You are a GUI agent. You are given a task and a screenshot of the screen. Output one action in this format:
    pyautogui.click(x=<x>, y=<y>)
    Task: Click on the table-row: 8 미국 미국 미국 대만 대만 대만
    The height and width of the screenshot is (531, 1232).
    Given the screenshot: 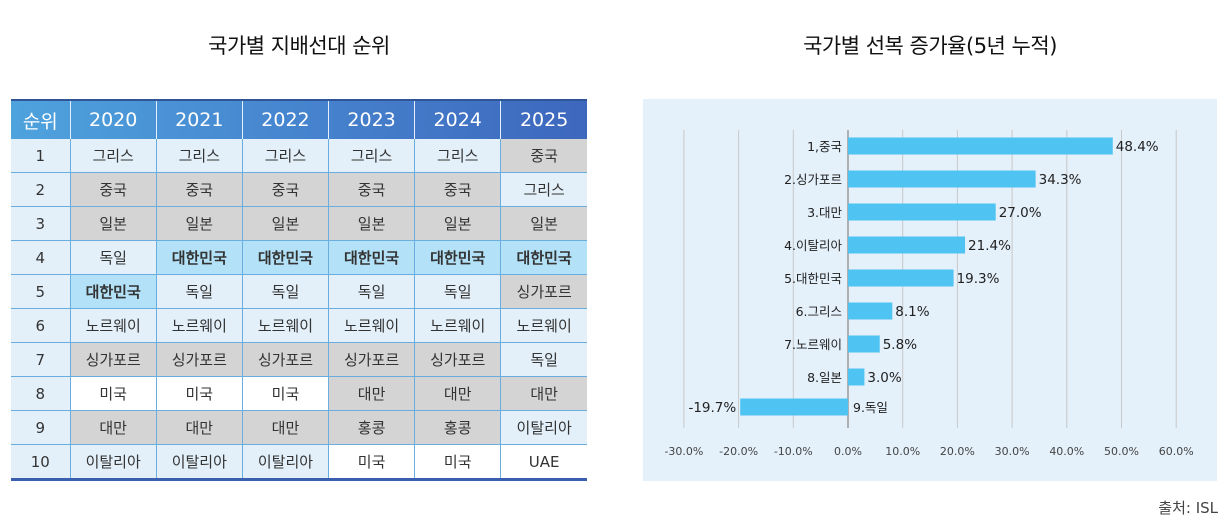 What is the action you would take?
    pyautogui.click(x=299, y=393)
    